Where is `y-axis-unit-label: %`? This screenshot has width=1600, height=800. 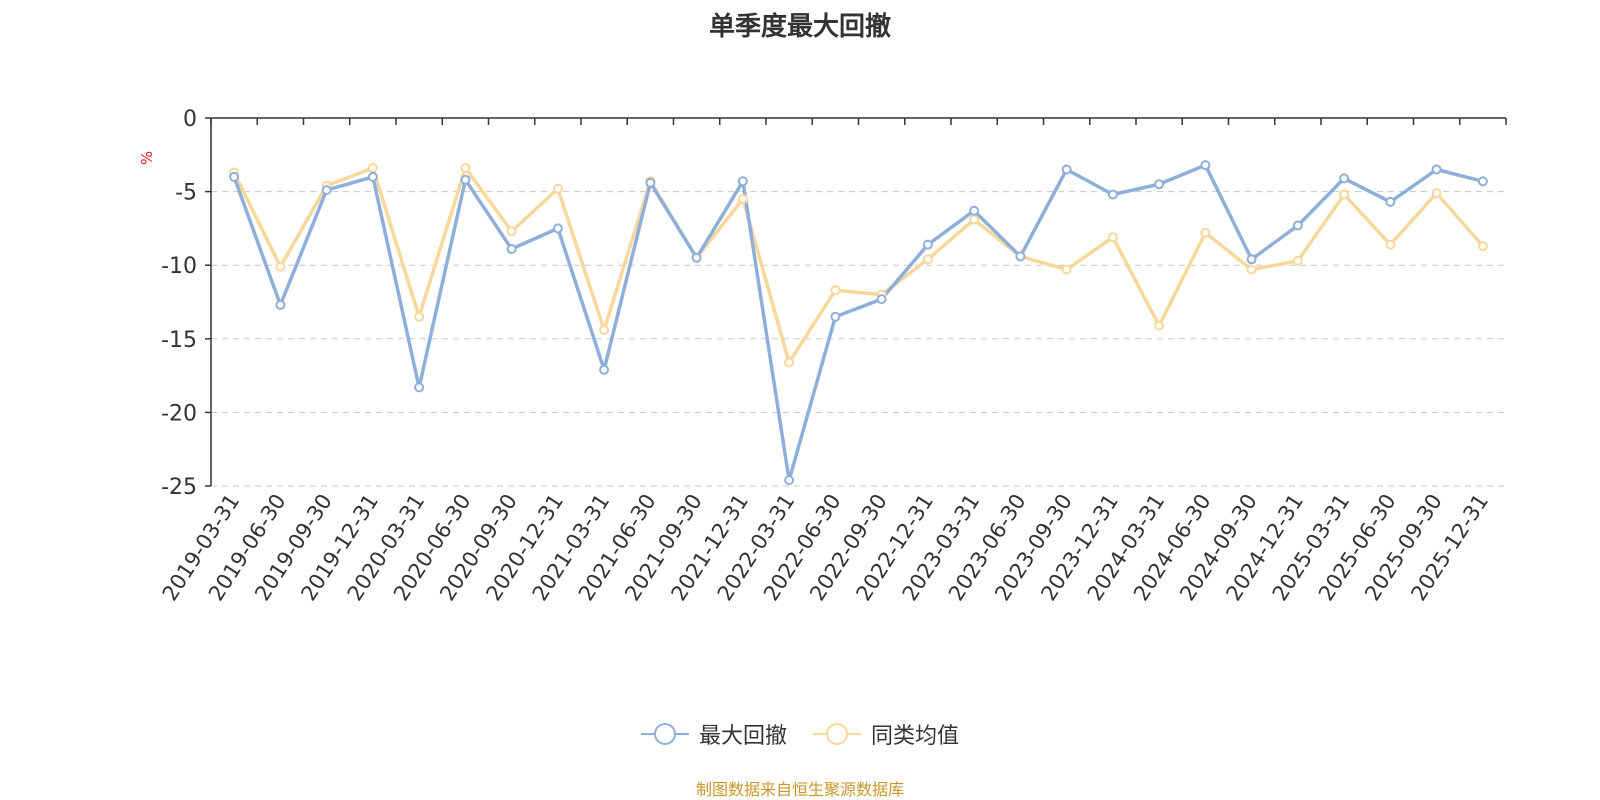
y-axis-unit-label: % is located at coordinates (147, 158).